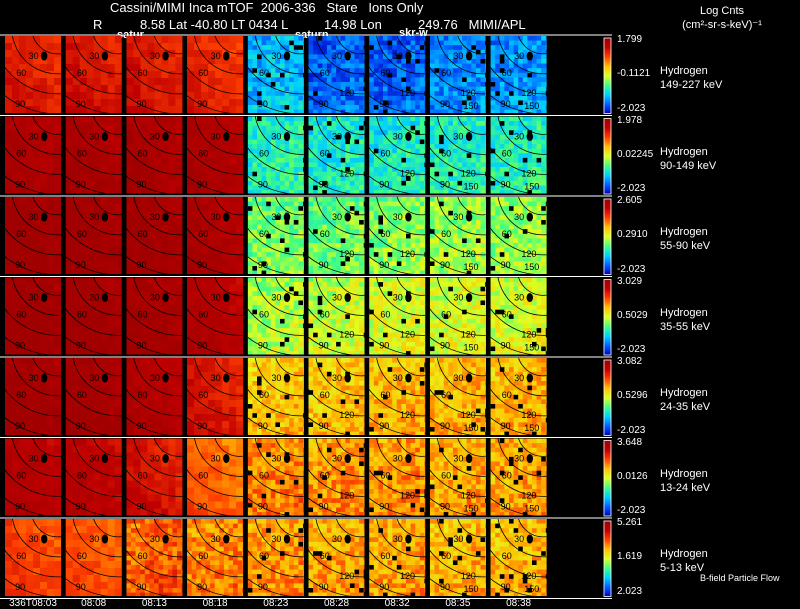 Image resolution: width=800 pixels, height=609 pixels. What do you see at coordinates (630, 39) in the screenshot?
I see `colorbar-max-label: 1.799` at bounding box center [630, 39].